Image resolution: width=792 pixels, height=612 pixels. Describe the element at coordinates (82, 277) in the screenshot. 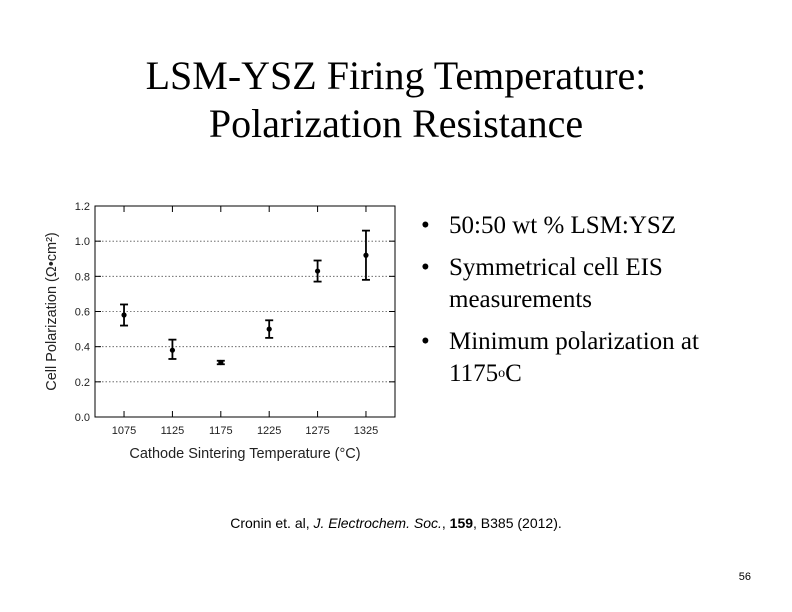

I see `y-tick-label: 0.8` at that location.